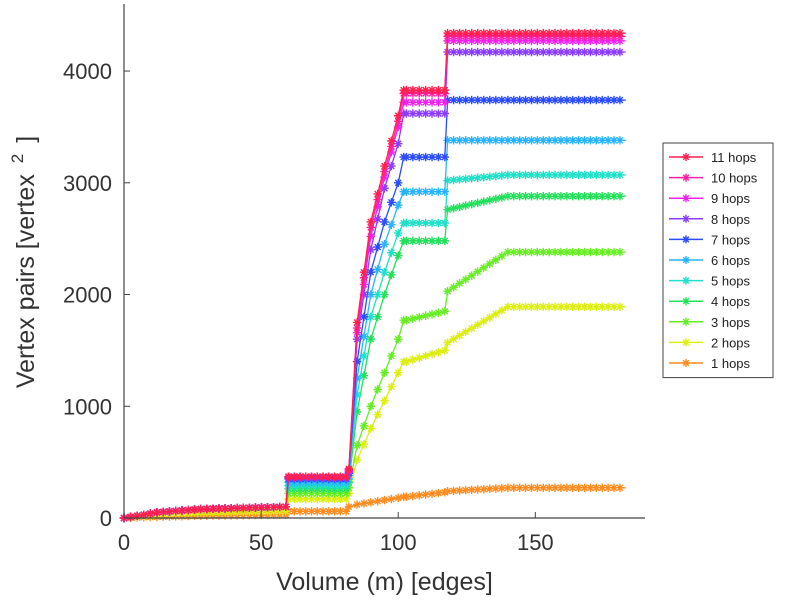 The width and height of the screenshot is (789, 600). What do you see at coordinates (384, 582) in the screenshot?
I see `x-axis-title: Volume (m) [edges]` at bounding box center [384, 582].